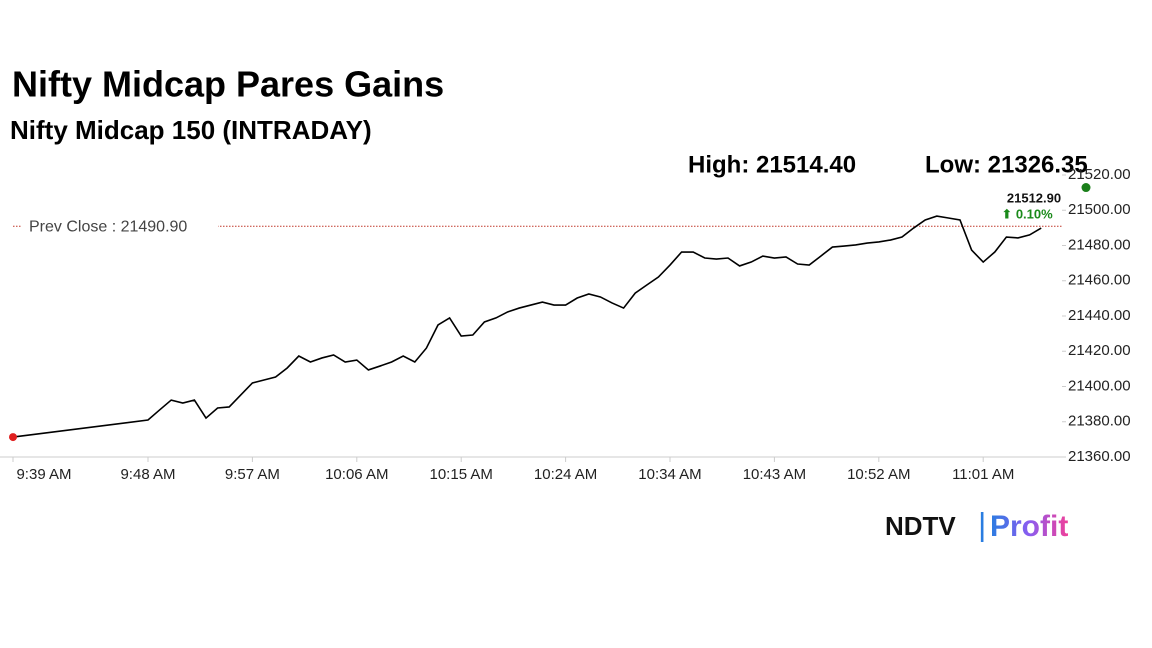 The height and width of the screenshot is (648, 1152). What do you see at coordinates (1099, 280) in the screenshot?
I see `y-tick-label: 21460.00` at bounding box center [1099, 280].